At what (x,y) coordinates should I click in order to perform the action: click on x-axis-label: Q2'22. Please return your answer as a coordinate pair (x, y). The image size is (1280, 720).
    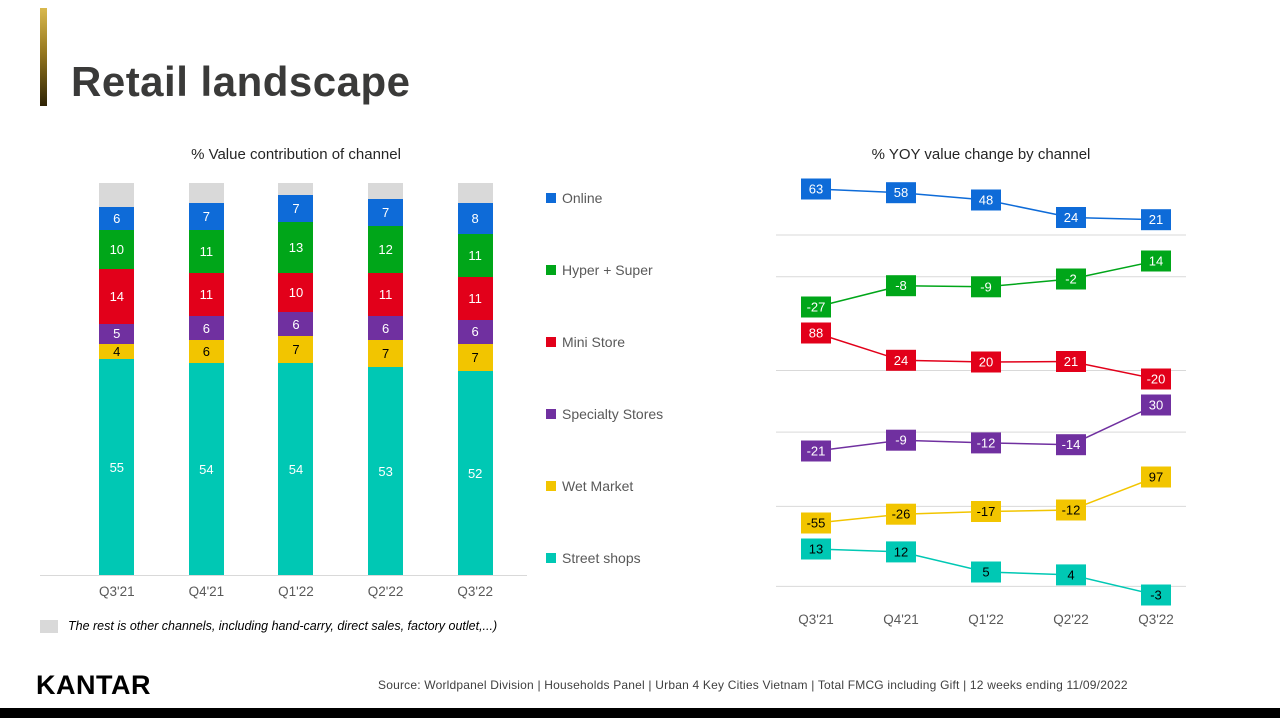
    Looking at the image, I should click on (1071, 619).